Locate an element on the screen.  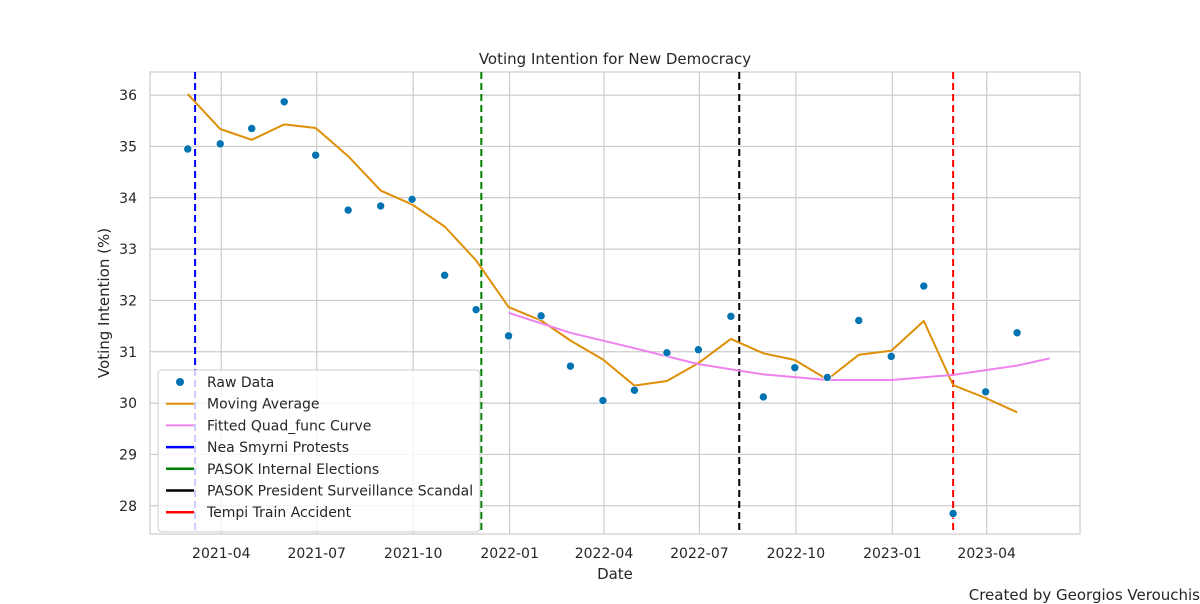
y-tick-label: 34 is located at coordinates (128, 199).